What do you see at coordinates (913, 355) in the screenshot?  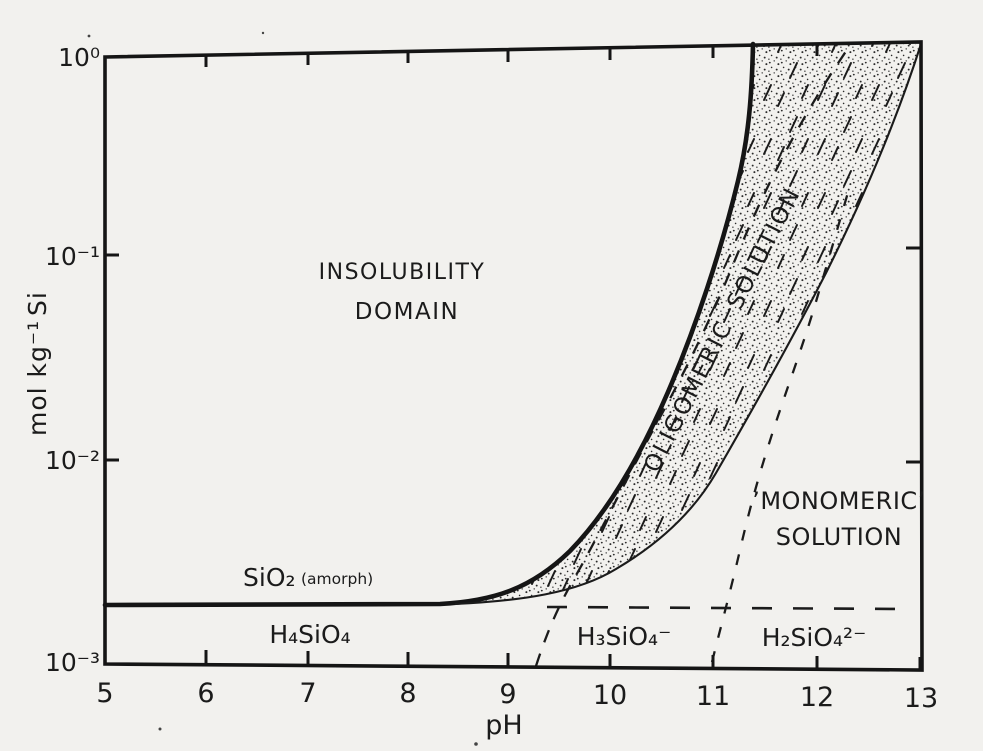 I see `y-axis-right-ticks` at bounding box center [913, 355].